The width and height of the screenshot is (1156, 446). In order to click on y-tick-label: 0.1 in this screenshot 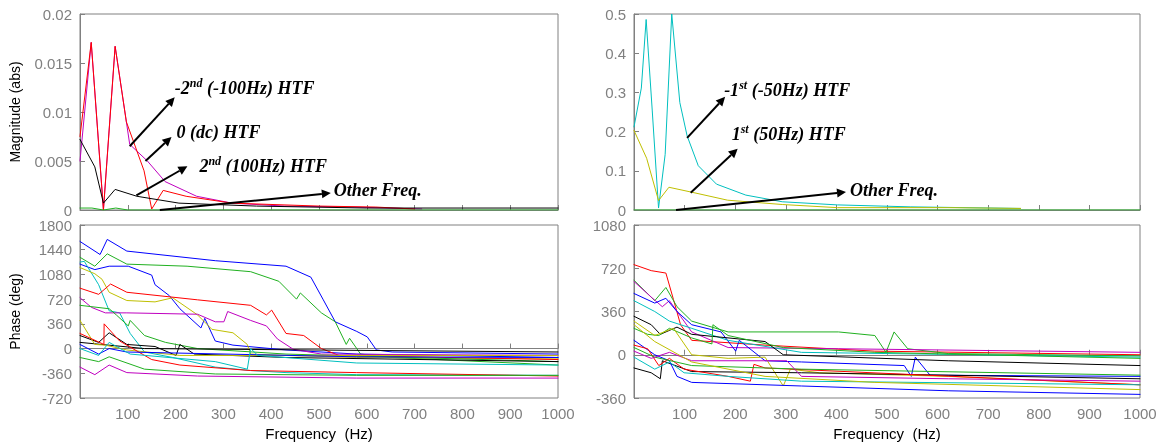, I will do `click(615, 171)`.